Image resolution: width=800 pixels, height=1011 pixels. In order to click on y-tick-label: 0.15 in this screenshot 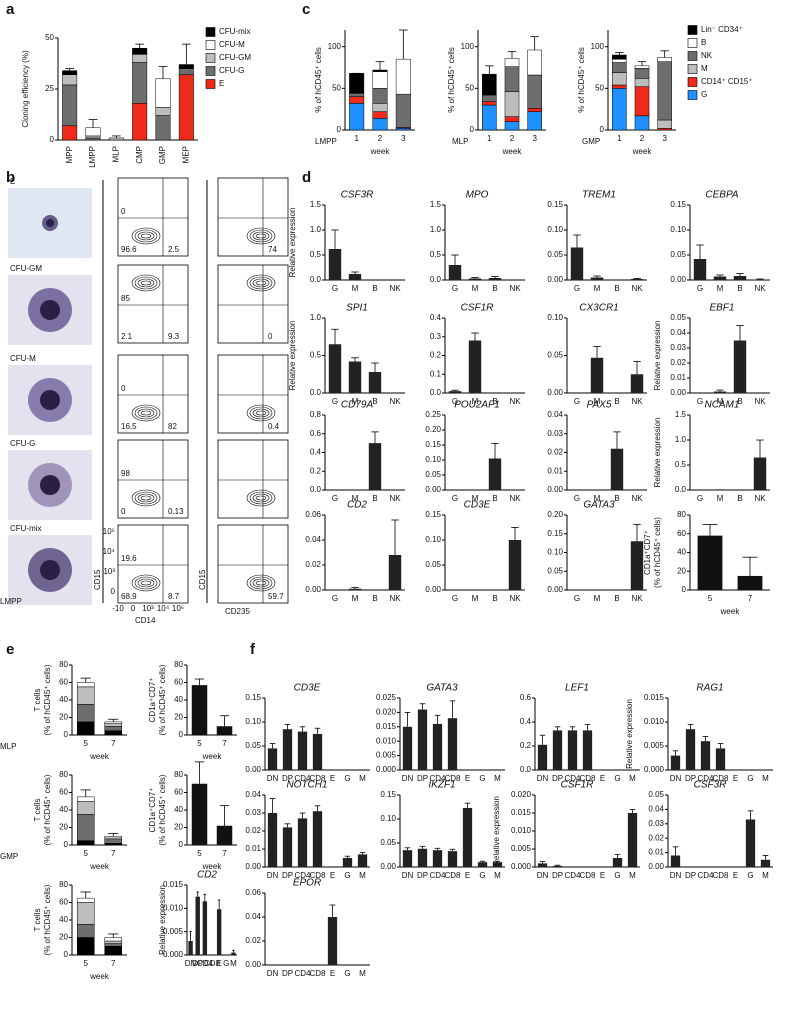, I will do `click(678, 204)`.